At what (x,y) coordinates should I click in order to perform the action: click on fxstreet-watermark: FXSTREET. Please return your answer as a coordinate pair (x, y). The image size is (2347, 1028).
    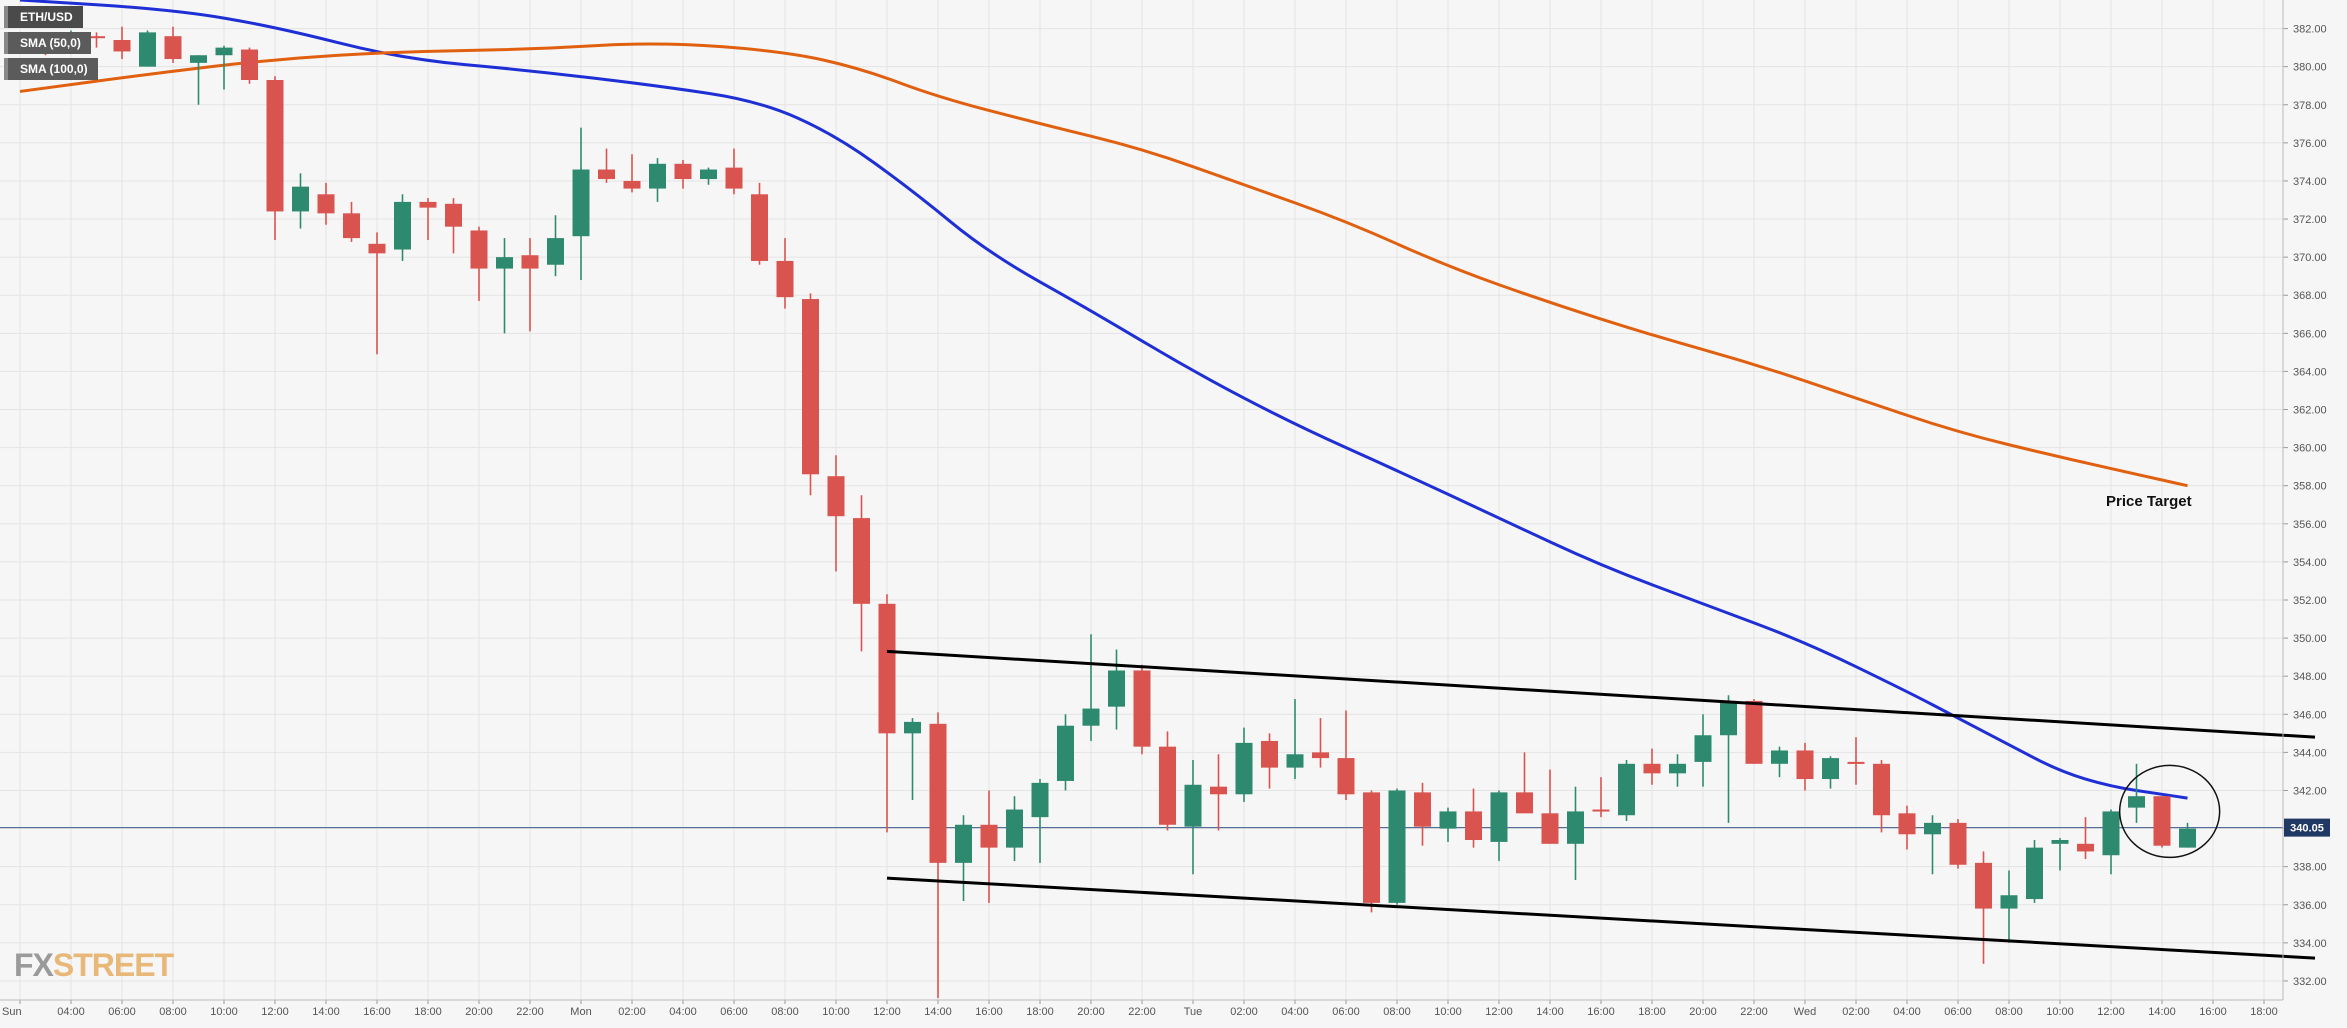
    Looking at the image, I should click on (94, 965).